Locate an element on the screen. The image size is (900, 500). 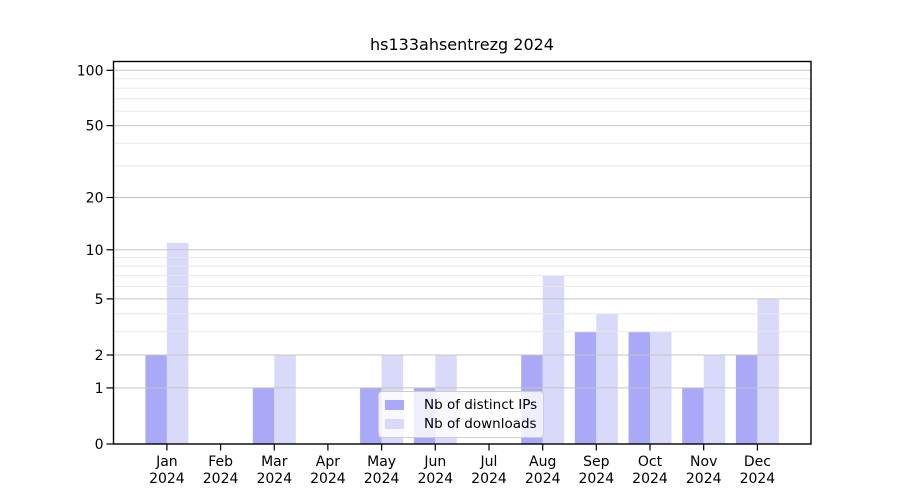
legend-swatch-distinct-ips is located at coordinates (394, 405).